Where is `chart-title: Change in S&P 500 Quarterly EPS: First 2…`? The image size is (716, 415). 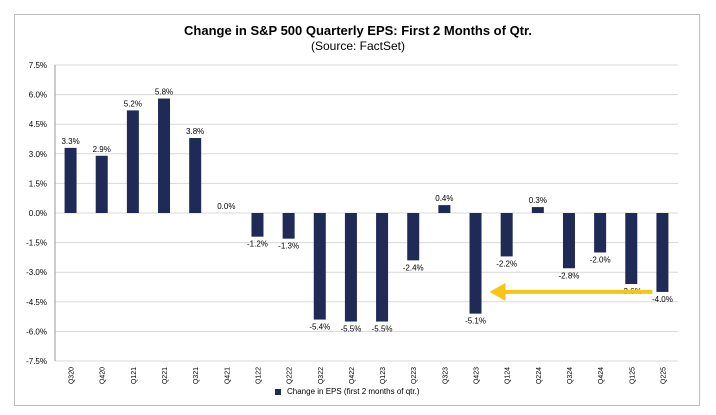
chart-title: Change in S&P 500 Quarterly EPS: First 2… is located at coordinates (358, 30).